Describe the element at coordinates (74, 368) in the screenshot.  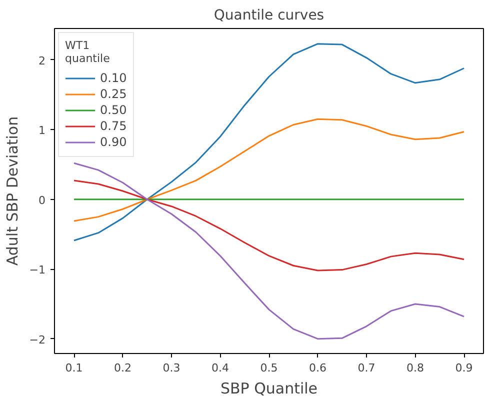
I see `x-tick-label: 0.1` at that location.